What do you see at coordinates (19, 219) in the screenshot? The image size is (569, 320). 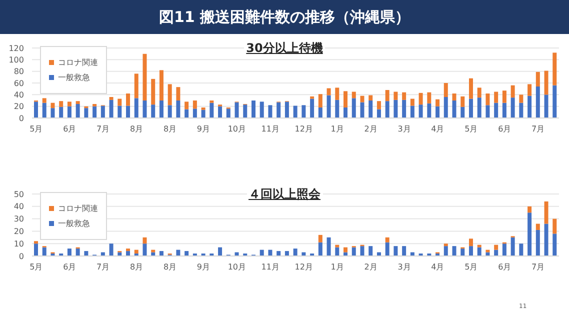 I see `y-tick-label: 30` at bounding box center [19, 219].